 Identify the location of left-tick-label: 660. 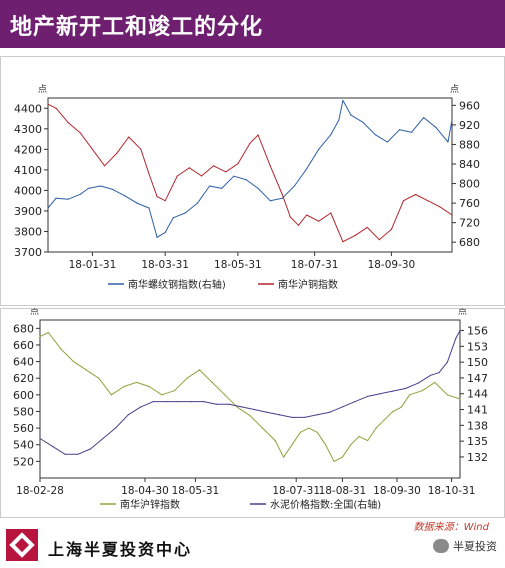
(23, 345).